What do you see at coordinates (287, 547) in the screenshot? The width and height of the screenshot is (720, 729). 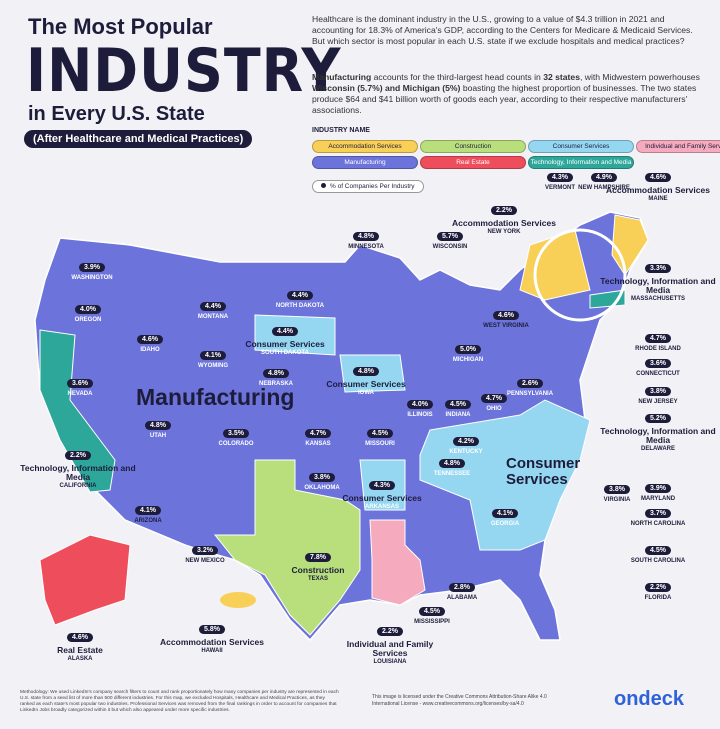 I see `region-construction` at bounding box center [287, 547].